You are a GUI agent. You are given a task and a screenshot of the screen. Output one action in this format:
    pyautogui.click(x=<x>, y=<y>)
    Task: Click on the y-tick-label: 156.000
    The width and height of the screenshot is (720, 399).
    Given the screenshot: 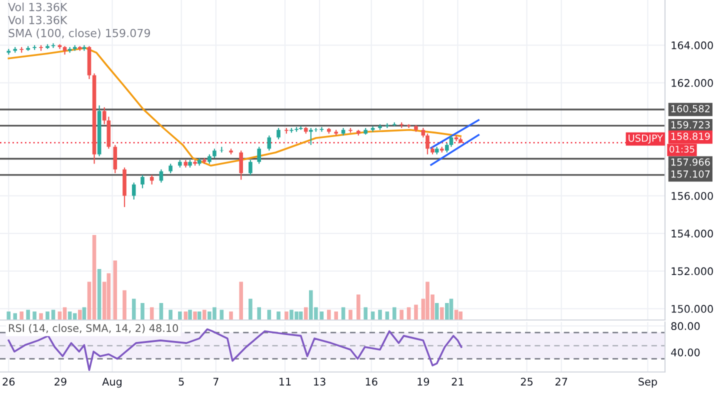 What is the action you would take?
    pyautogui.click(x=692, y=196)
    